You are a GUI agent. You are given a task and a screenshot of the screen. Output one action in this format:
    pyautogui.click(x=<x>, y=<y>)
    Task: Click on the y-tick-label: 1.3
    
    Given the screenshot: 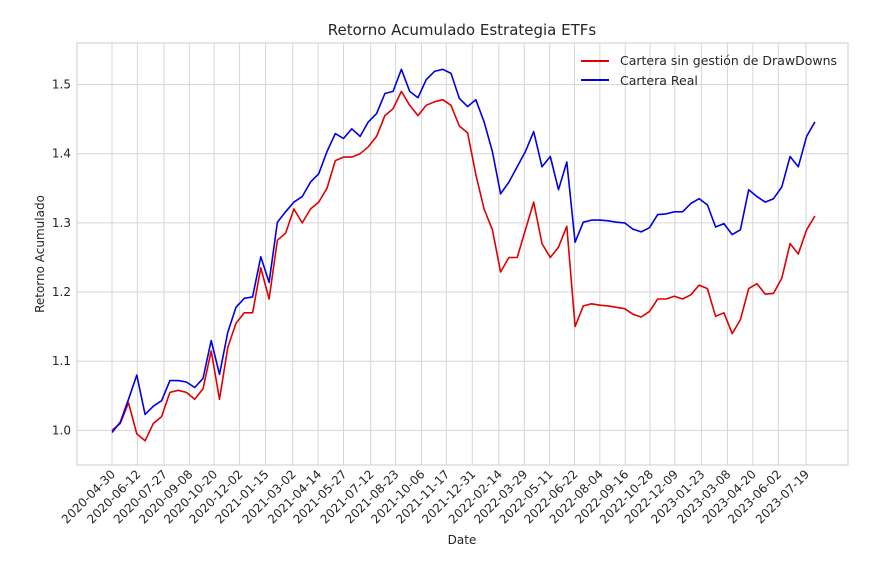 What is the action you would take?
    pyautogui.click(x=61, y=223)
    